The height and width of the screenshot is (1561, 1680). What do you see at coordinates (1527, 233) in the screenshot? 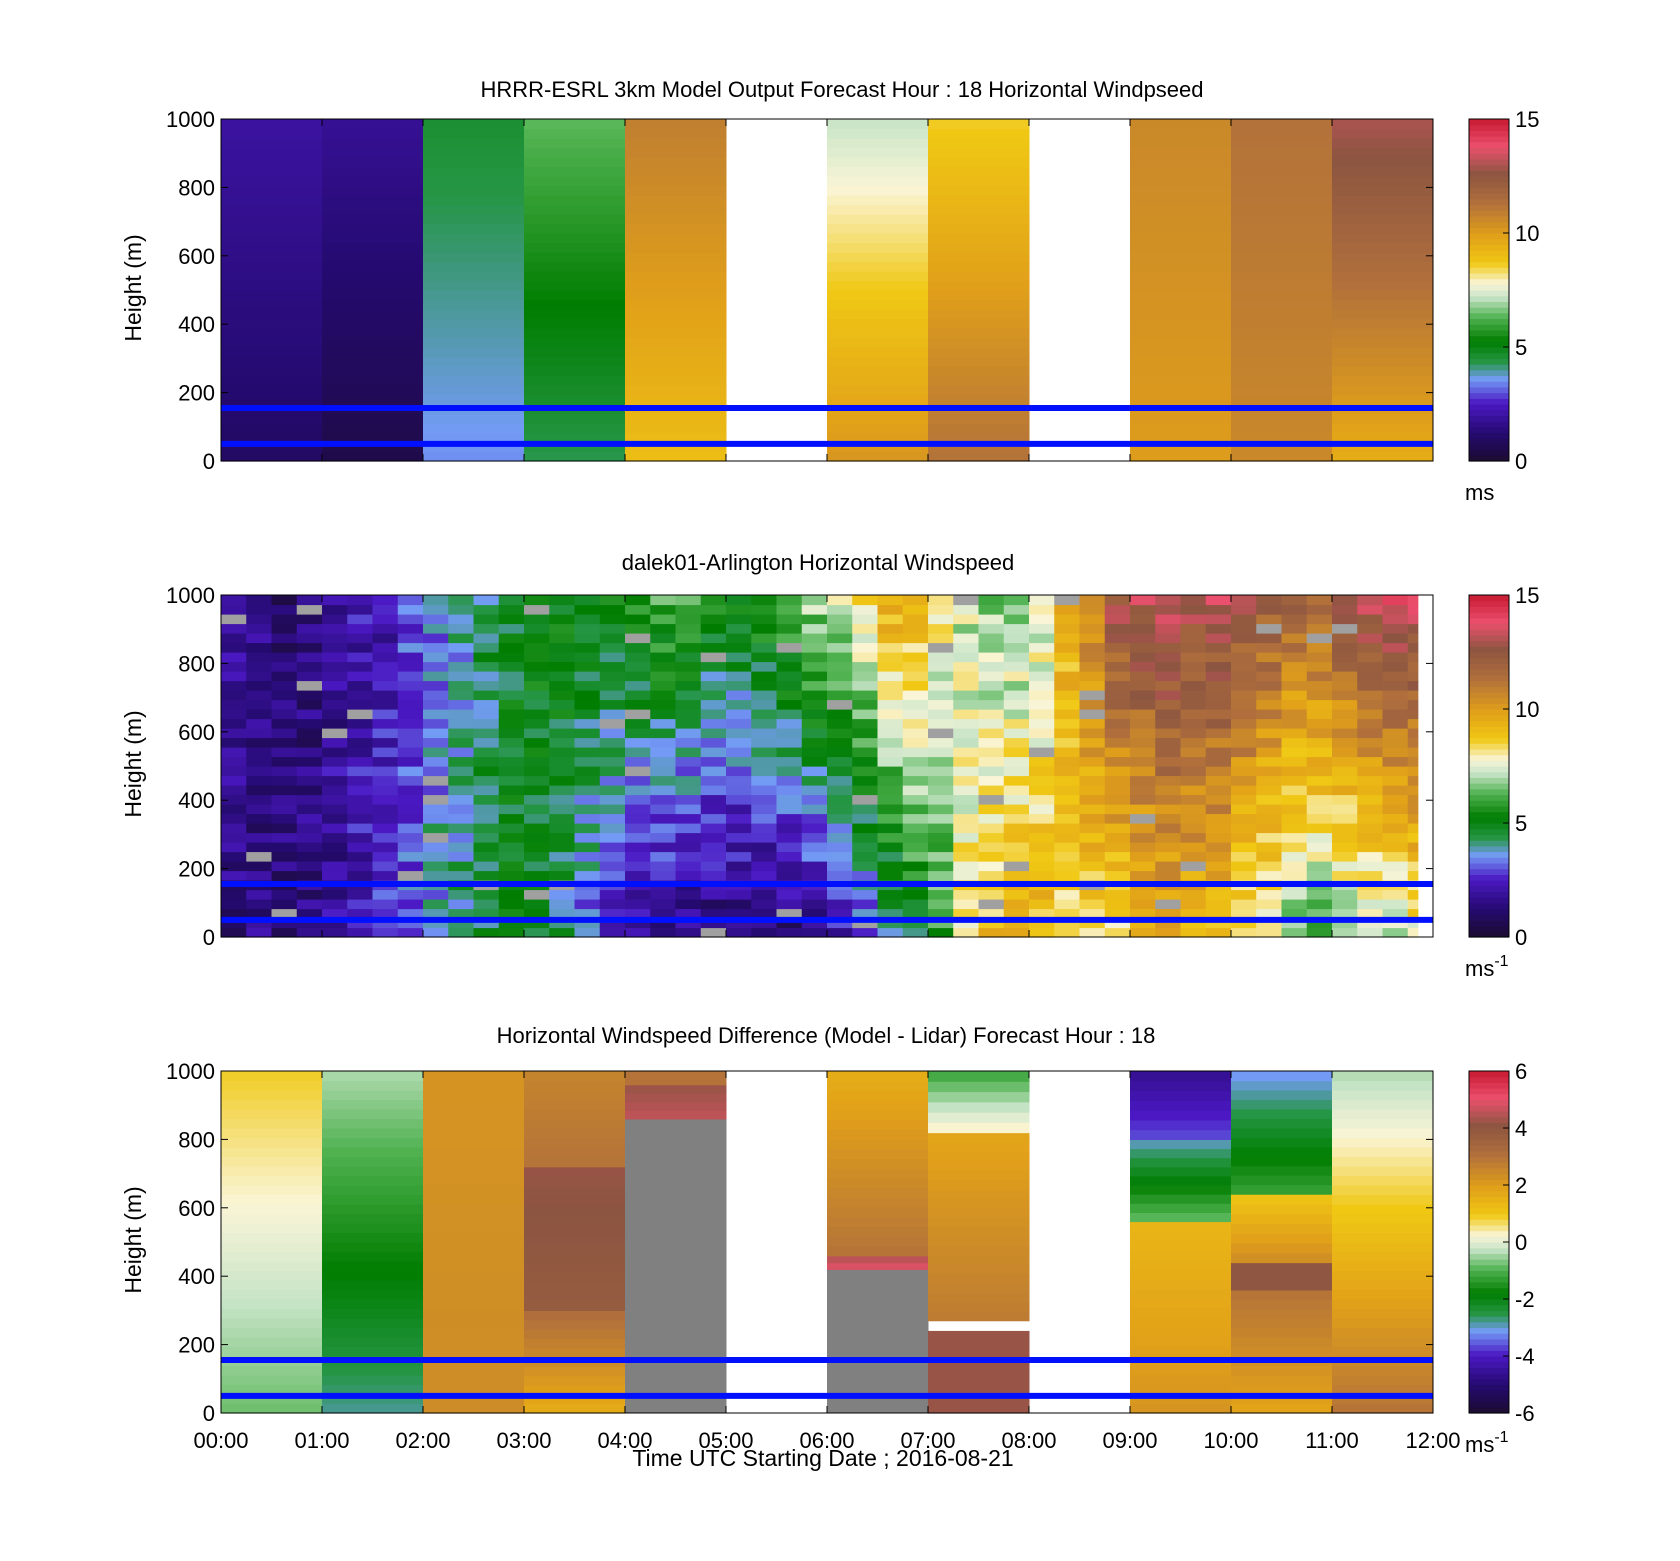
I see `colorbar-tick-label: 10` at bounding box center [1527, 233].